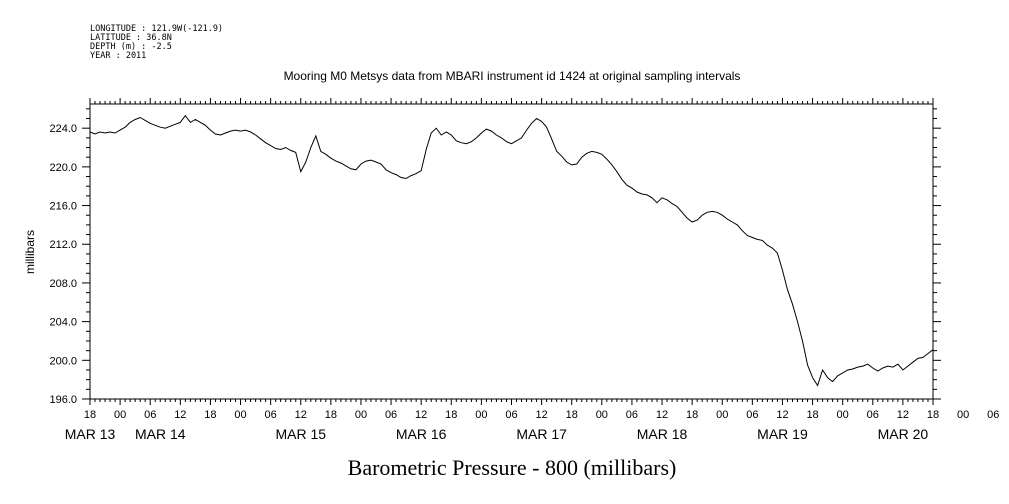 The width and height of the screenshot is (1009, 504). What do you see at coordinates (156, 29) in the screenshot?
I see `header-longitude: LONGITUDE : 121.9W(-121.9)` at bounding box center [156, 29].